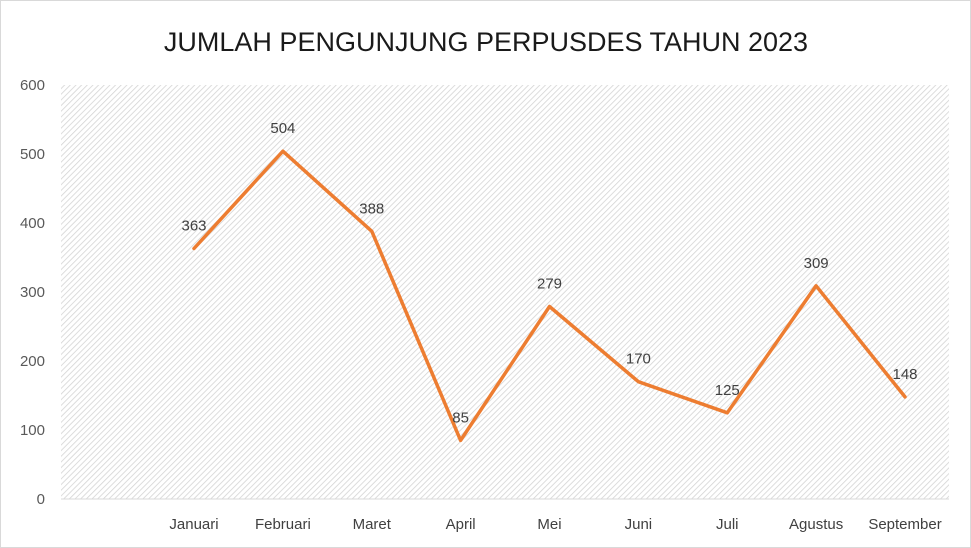 The width and height of the screenshot is (971, 548). Describe the element at coordinates (727, 524) in the screenshot. I see `x-tick-label: Juli` at that location.